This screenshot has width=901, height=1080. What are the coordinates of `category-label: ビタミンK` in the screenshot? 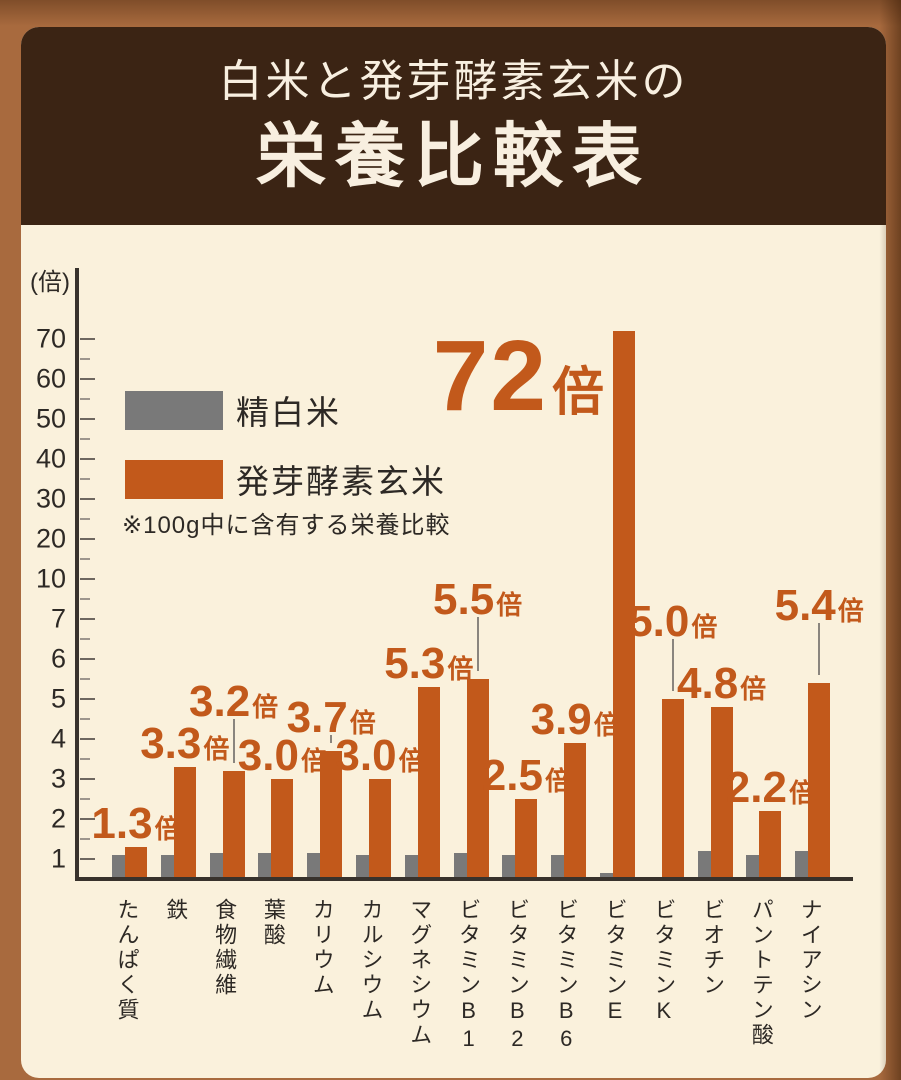 It's located at (664, 962).